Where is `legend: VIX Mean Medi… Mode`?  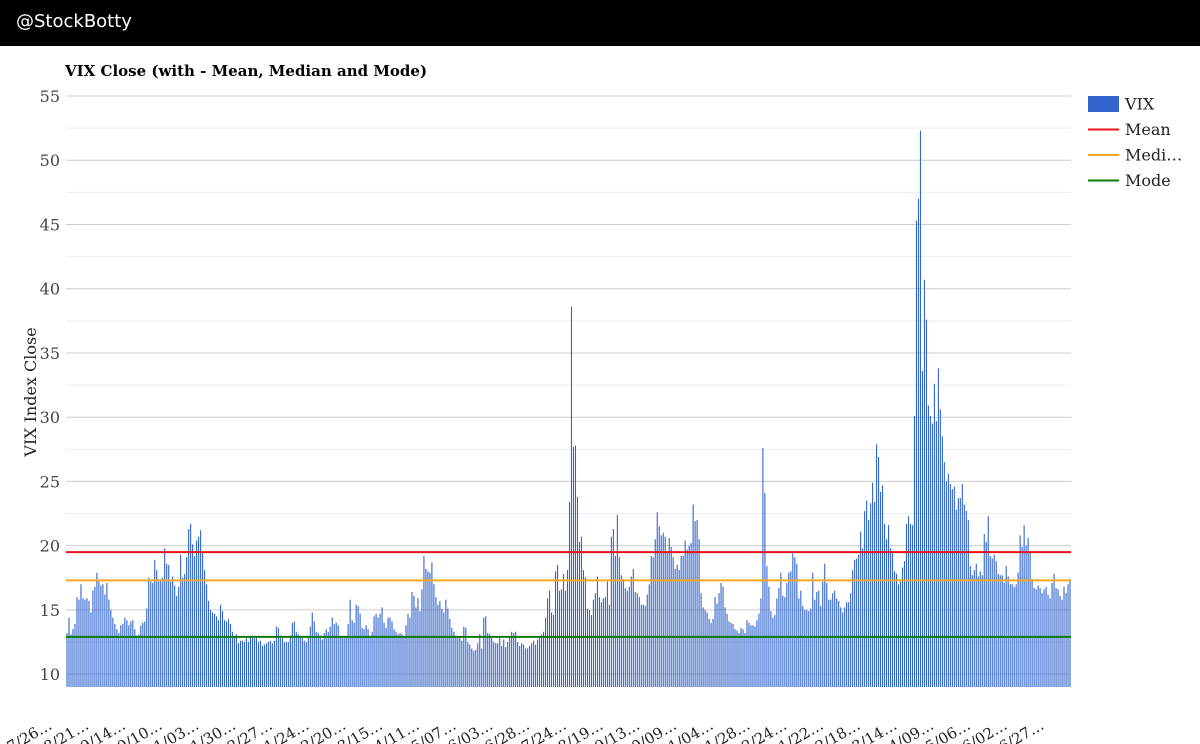 legend: VIX Mean Medi… Mode is located at coordinates (1135, 142).